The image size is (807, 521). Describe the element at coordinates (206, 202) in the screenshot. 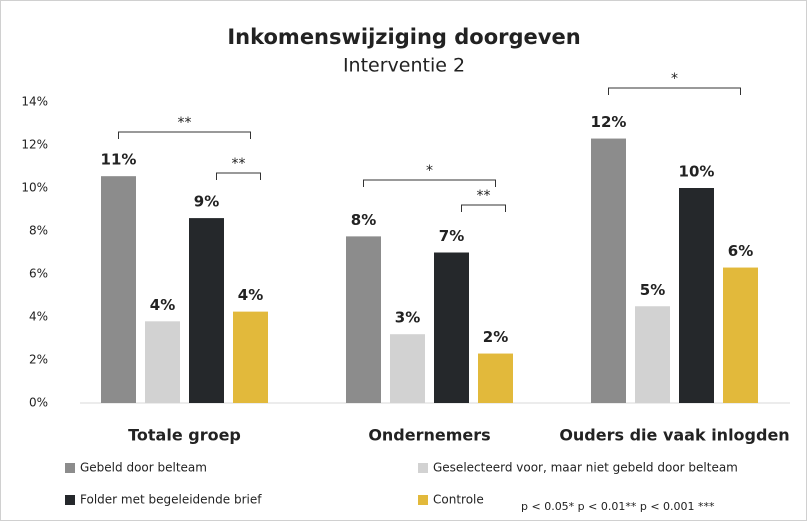

I see `value-label: 9%` at that location.